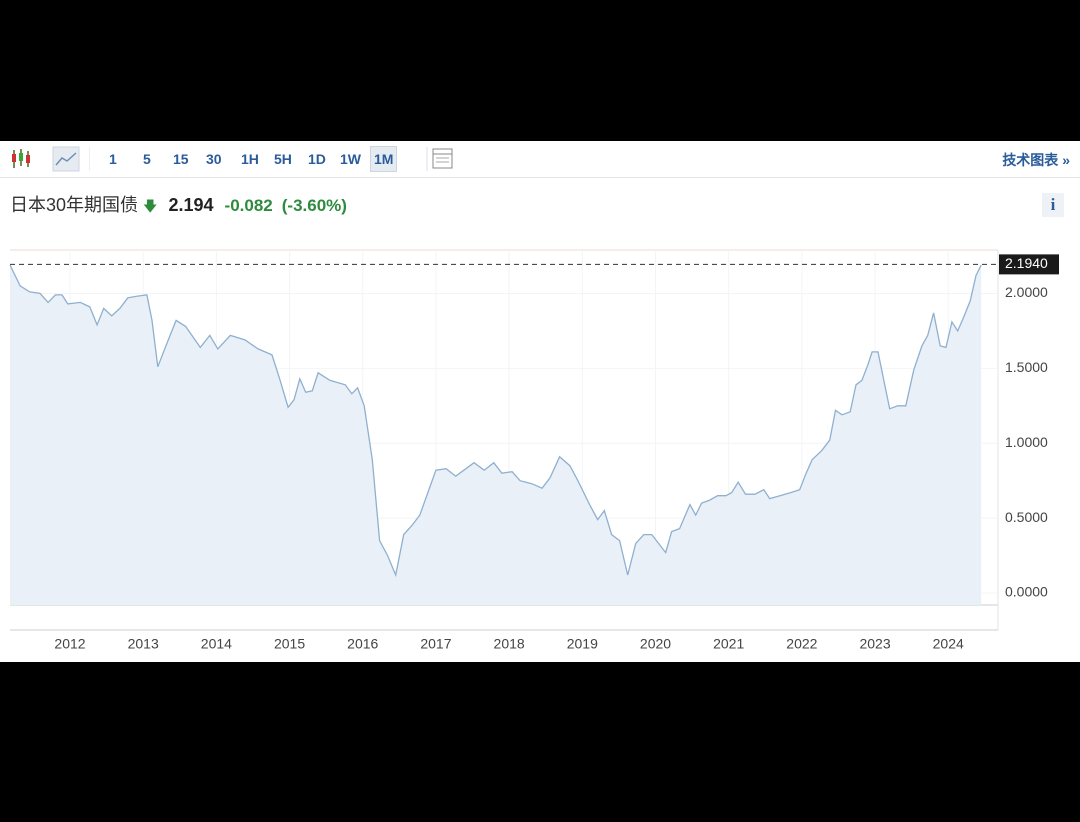  I want to click on y-tick-label: 1.5000, so click(1026, 367).